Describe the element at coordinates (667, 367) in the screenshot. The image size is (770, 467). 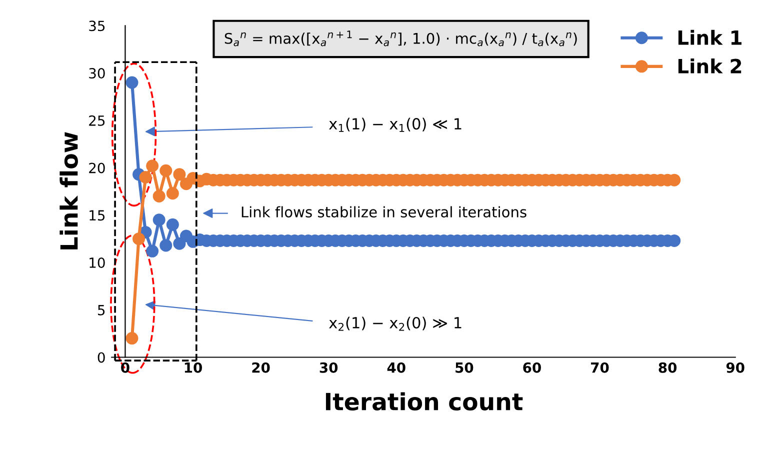
I see `x-tick-label: 80` at that location.